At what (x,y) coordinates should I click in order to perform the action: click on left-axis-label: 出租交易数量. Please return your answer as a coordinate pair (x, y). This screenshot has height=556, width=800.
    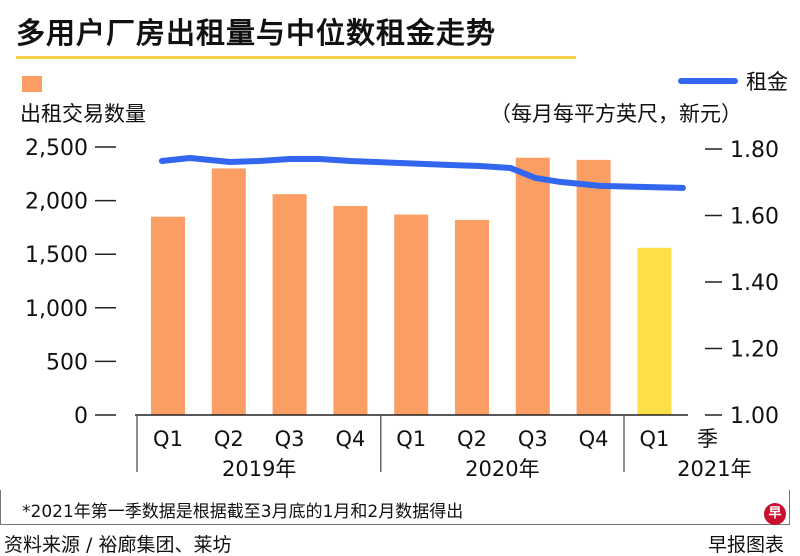
    Looking at the image, I should click on (83, 114).